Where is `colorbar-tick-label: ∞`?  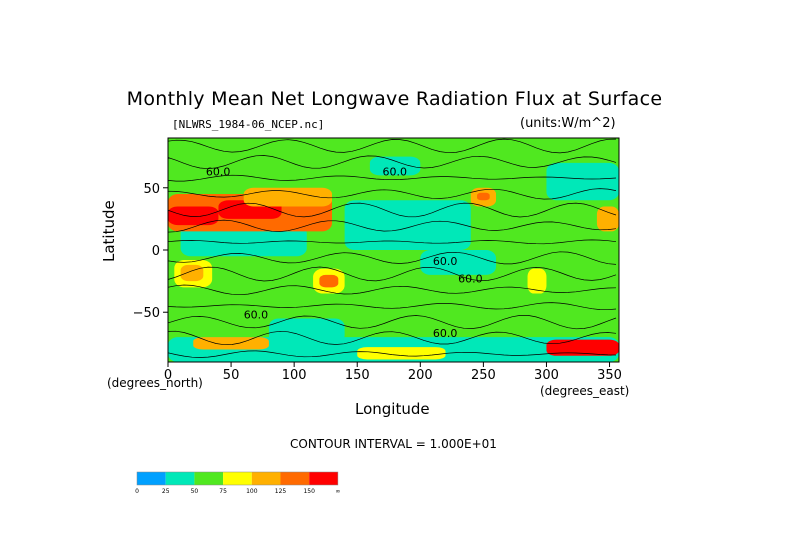 colorbar-tick-label: ∞ is located at coordinates (337, 491).